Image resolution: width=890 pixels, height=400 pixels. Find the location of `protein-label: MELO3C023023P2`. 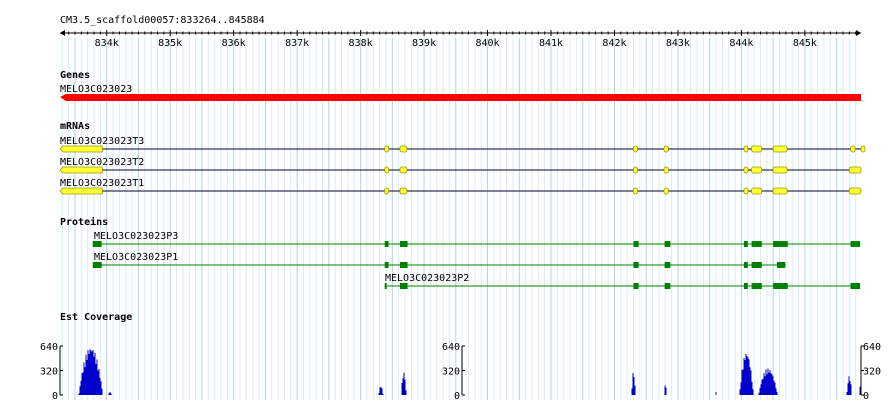

protein-label: MELO3C023023P2 is located at coordinates (427, 278).